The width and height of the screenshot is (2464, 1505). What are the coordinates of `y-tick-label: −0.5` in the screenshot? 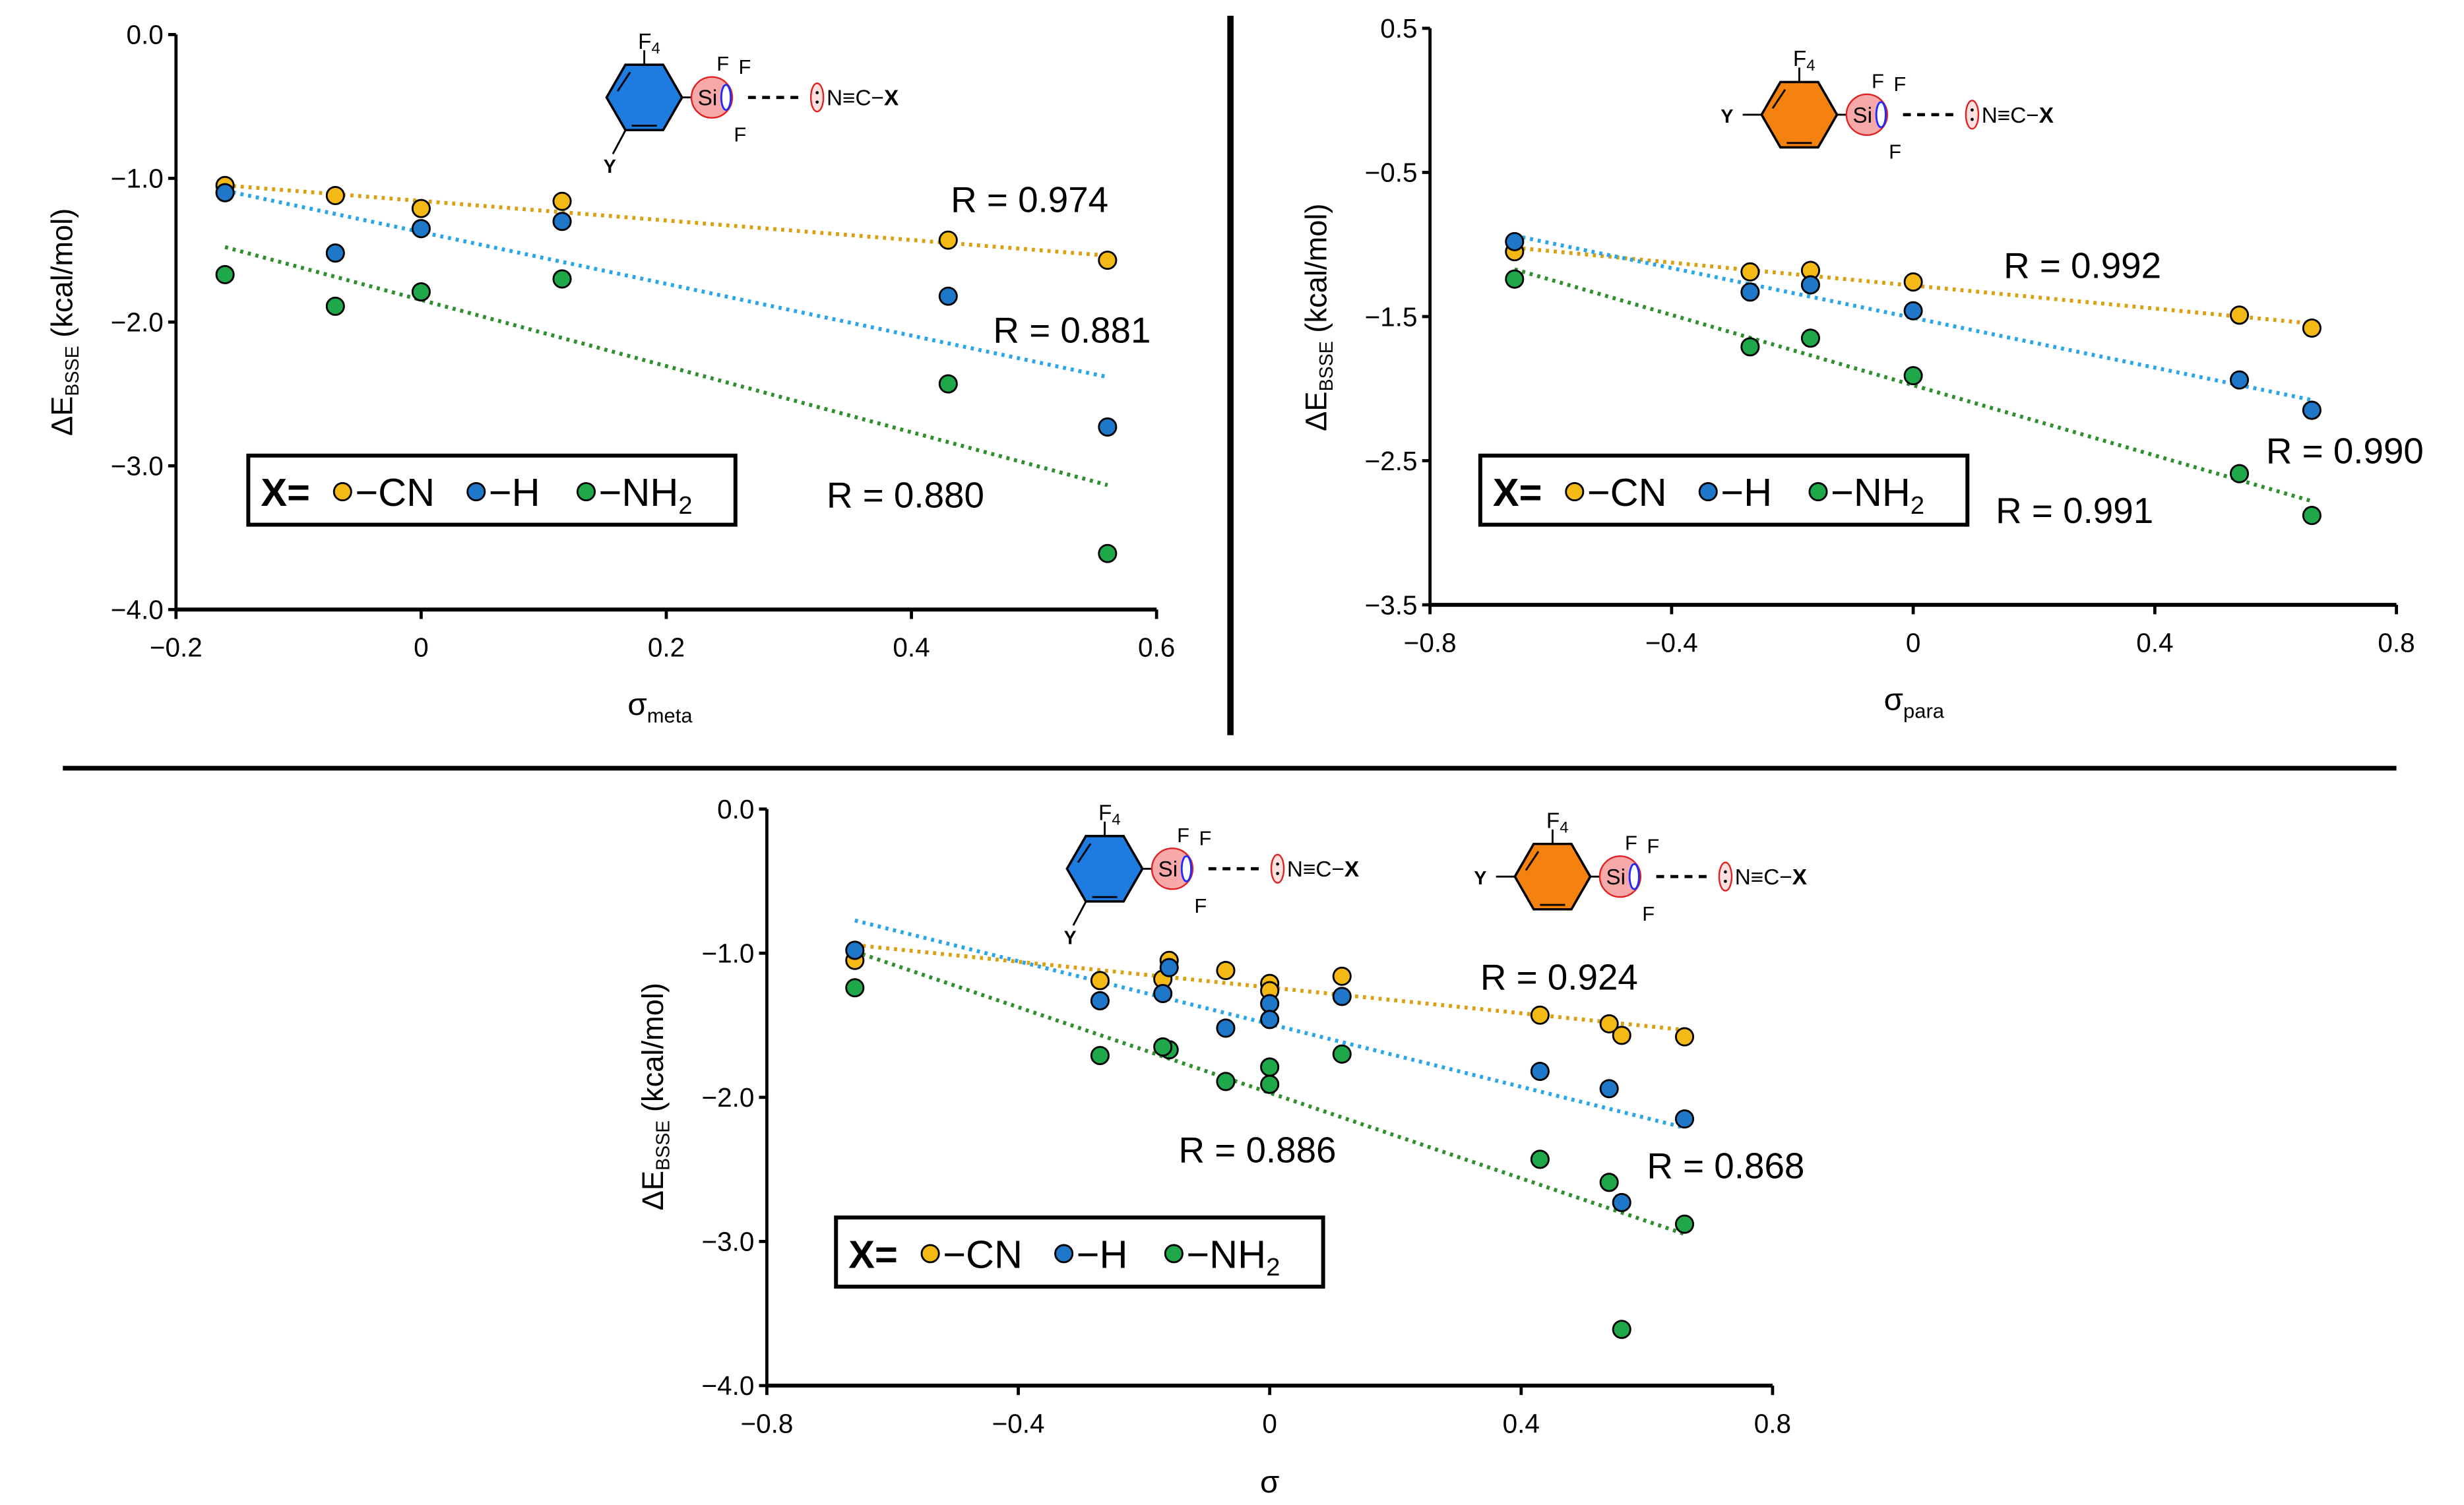 It's located at (1391, 173).